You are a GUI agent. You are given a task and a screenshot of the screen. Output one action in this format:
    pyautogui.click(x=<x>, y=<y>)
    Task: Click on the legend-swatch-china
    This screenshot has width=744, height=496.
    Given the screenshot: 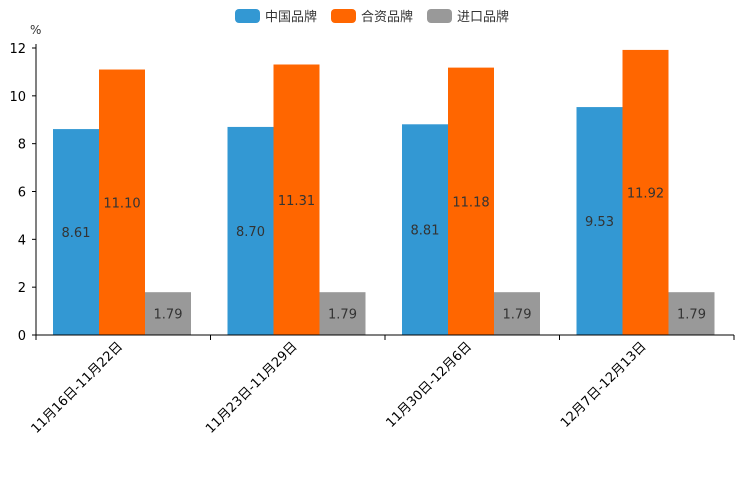 What is the action you would take?
    pyautogui.click(x=247, y=15)
    